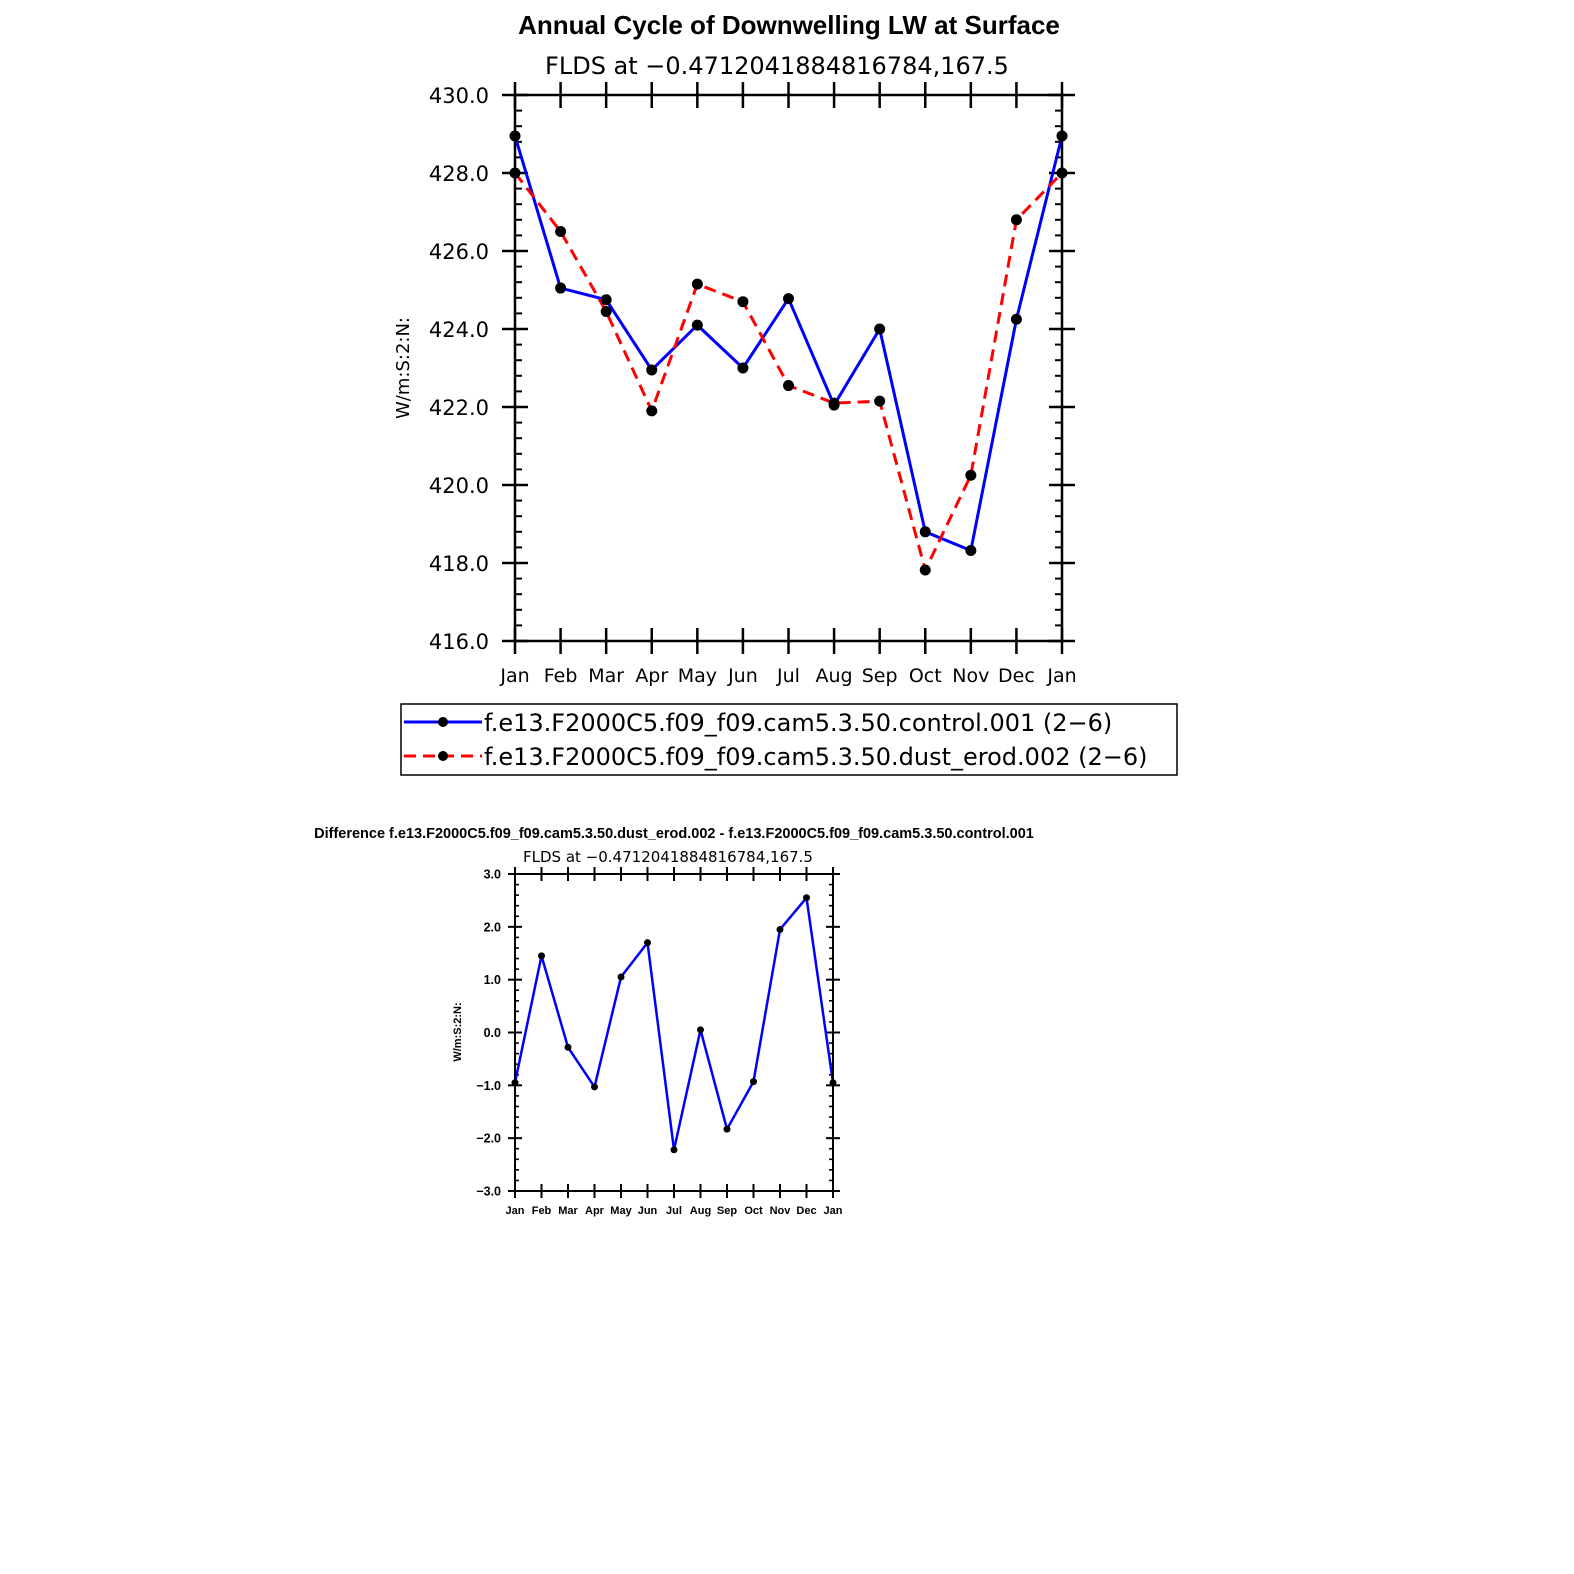 This screenshot has height=1574, width=1574. What do you see at coordinates (459, 486) in the screenshot?
I see `y-tick-label: 420.0` at bounding box center [459, 486].